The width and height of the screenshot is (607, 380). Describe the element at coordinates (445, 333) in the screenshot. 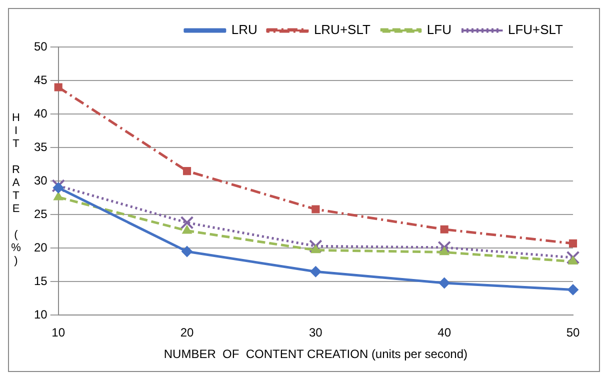

I see `x-tick-label: 40` at that location.